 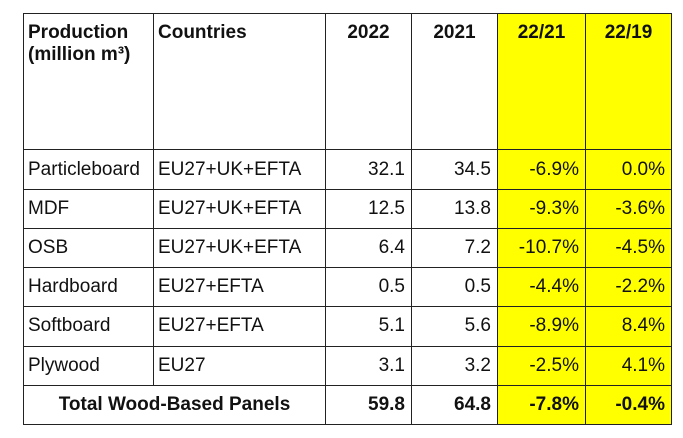 What do you see at coordinates (79, 54) in the screenshot?
I see `header-unit-label: (million m³)` at bounding box center [79, 54].